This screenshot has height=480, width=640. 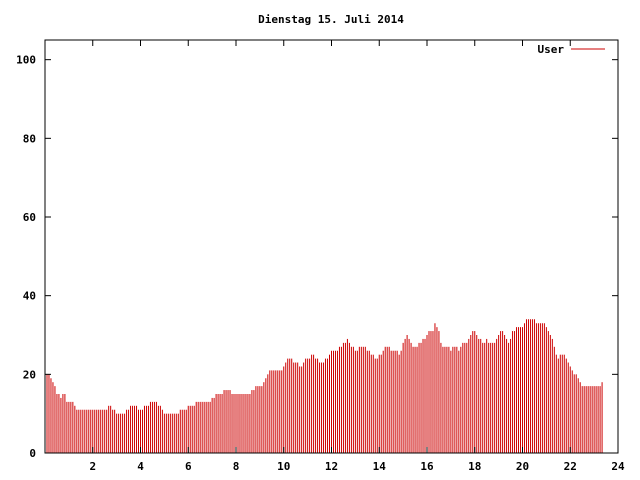 What do you see at coordinates (283, 466) in the screenshot?
I see `x-tick-label: 10` at bounding box center [283, 466].